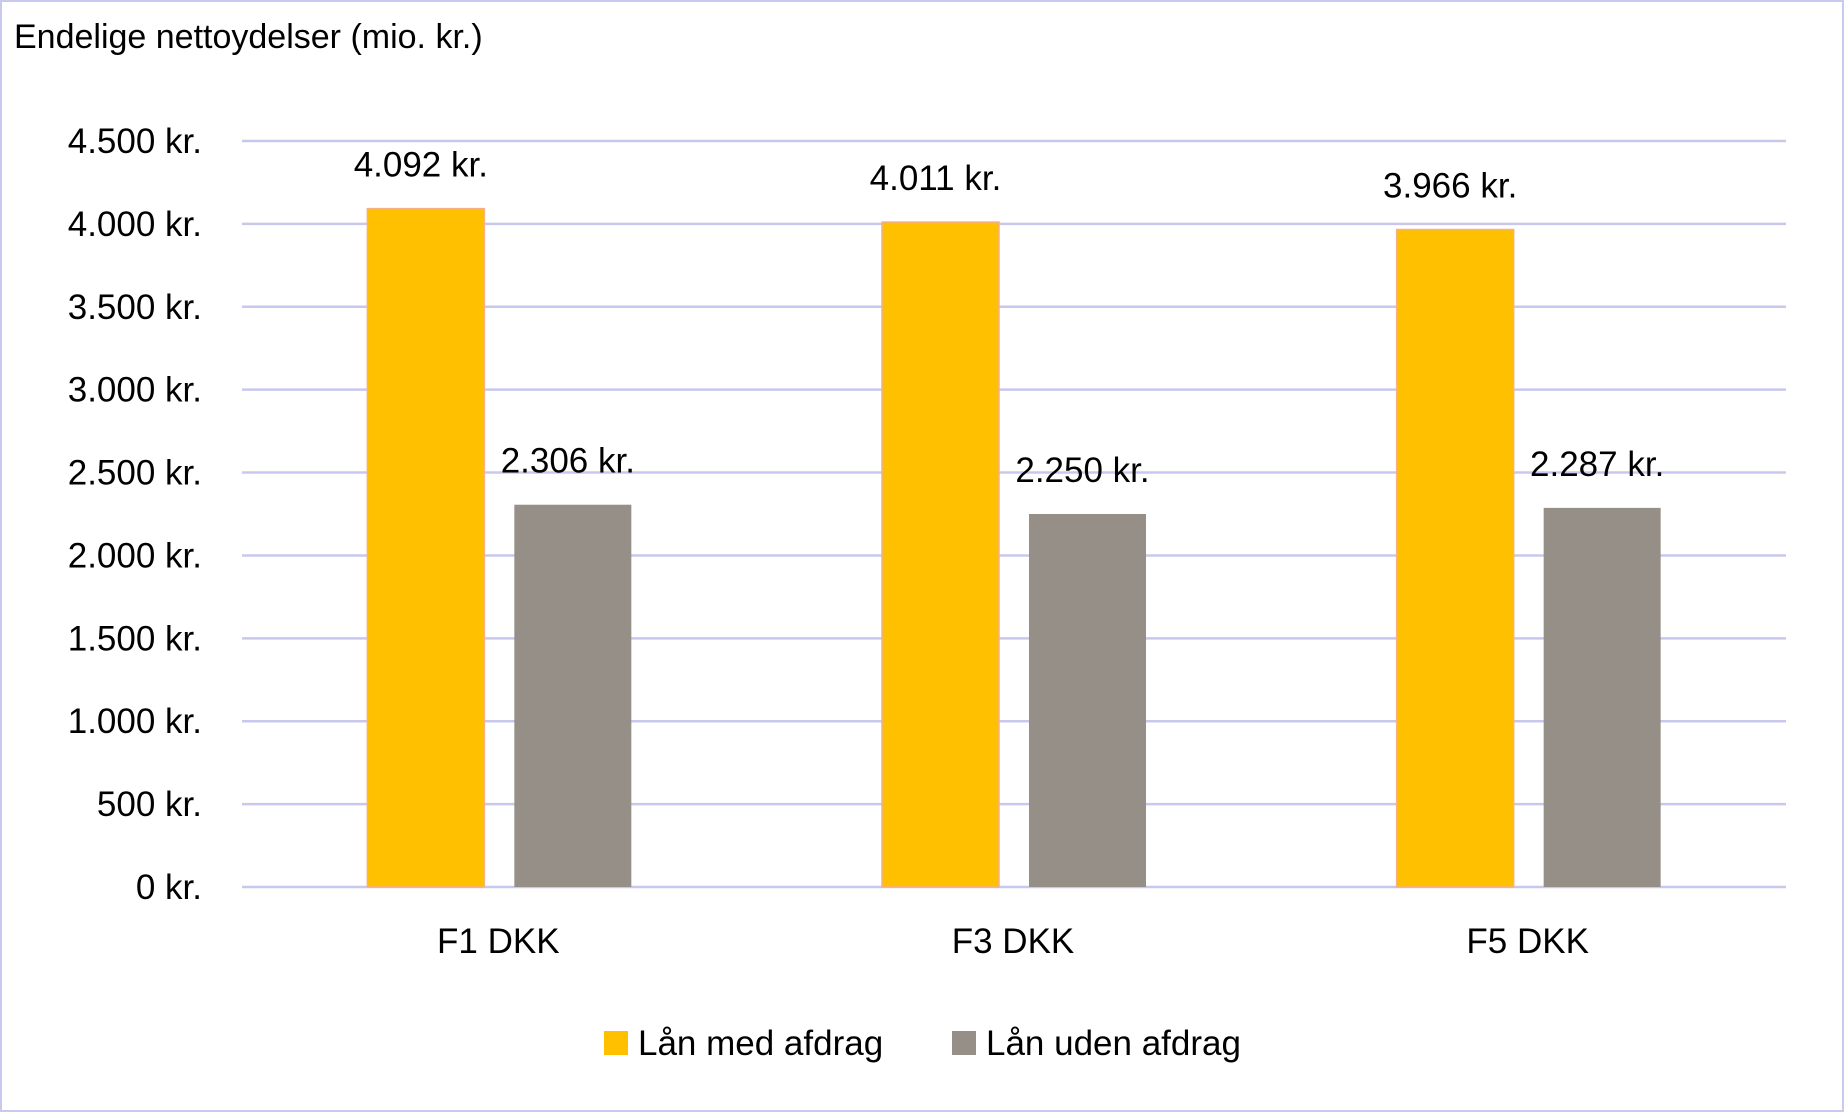 The image size is (1844, 1112). Describe the element at coordinates (1113, 1043) in the screenshot. I see `legend-label: Lån uden afdrag` at that location.